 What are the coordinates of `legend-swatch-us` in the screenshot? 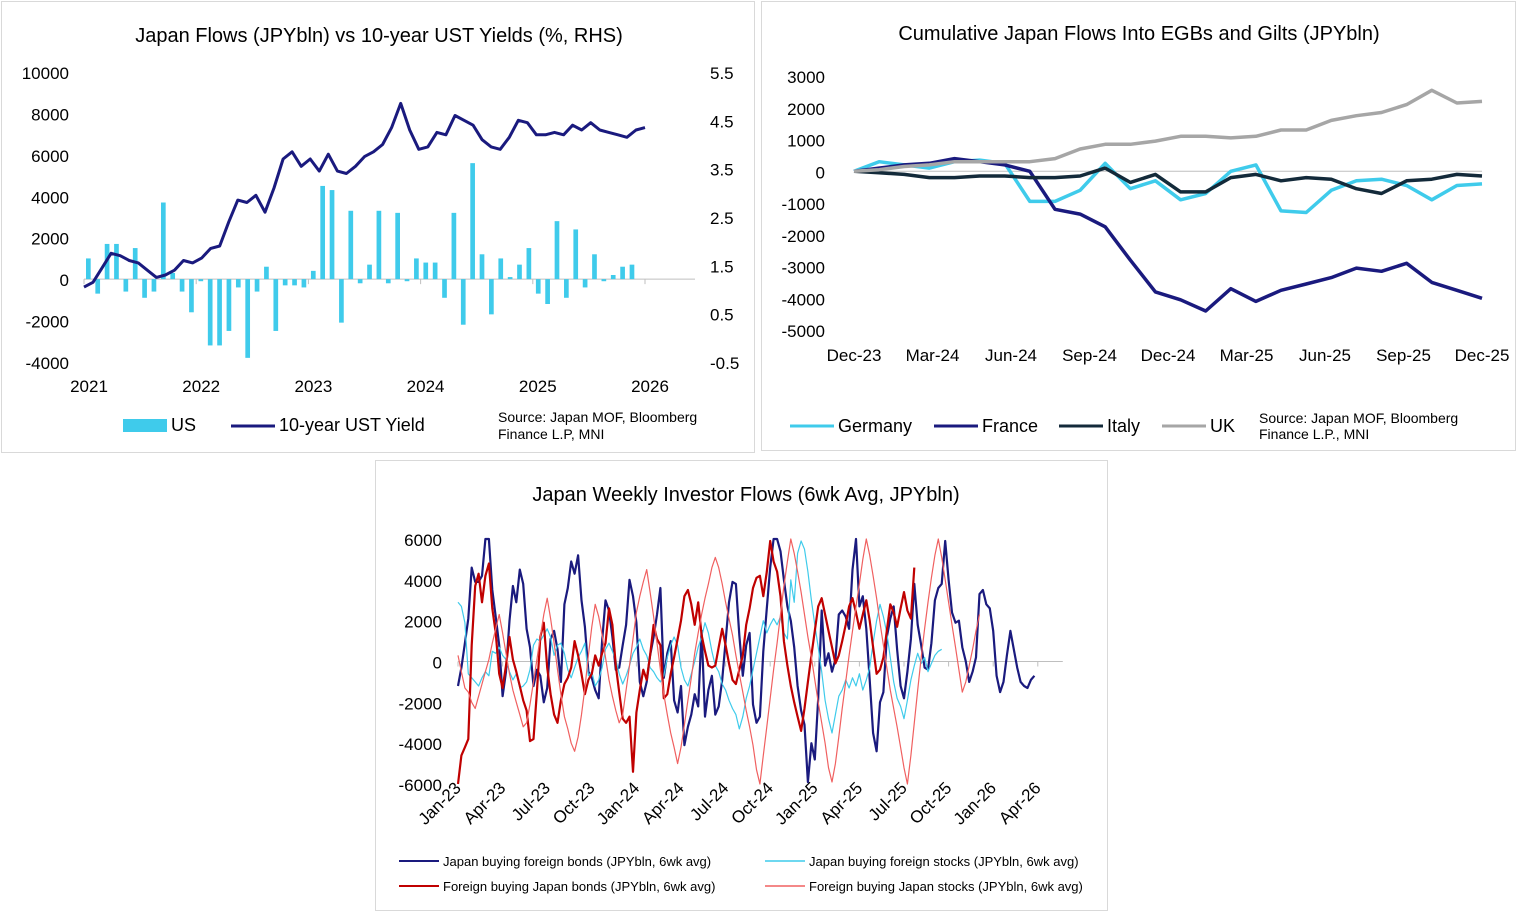 It's located at (145, 425).